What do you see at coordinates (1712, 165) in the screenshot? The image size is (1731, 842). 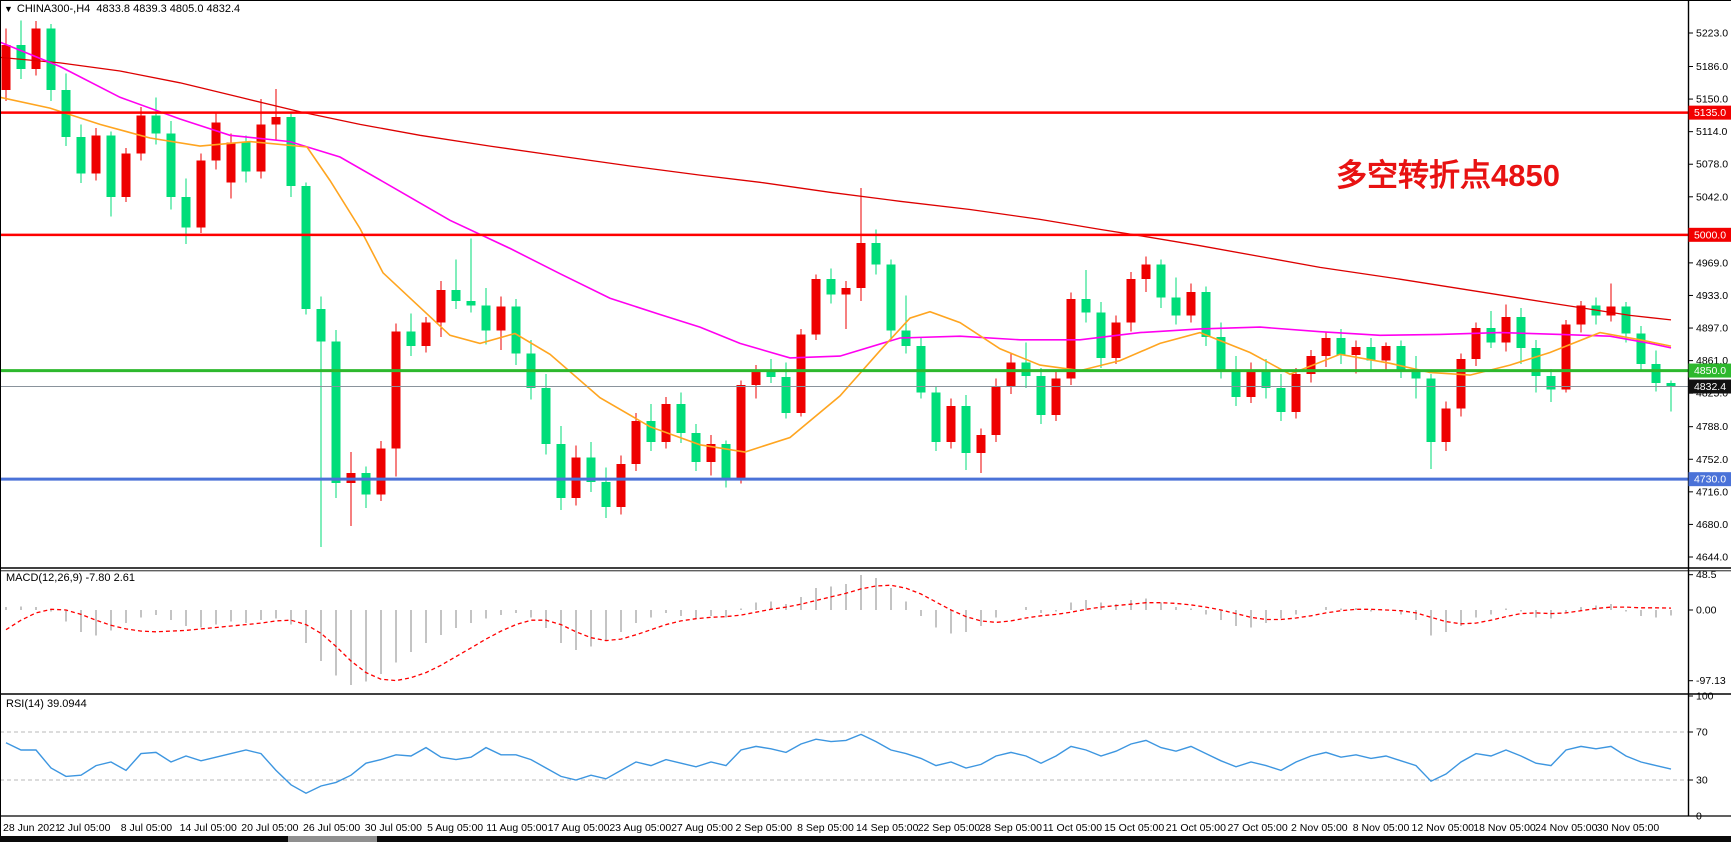 I see `price-axis-label: 5078.0` at bounding box center [1712, 165].